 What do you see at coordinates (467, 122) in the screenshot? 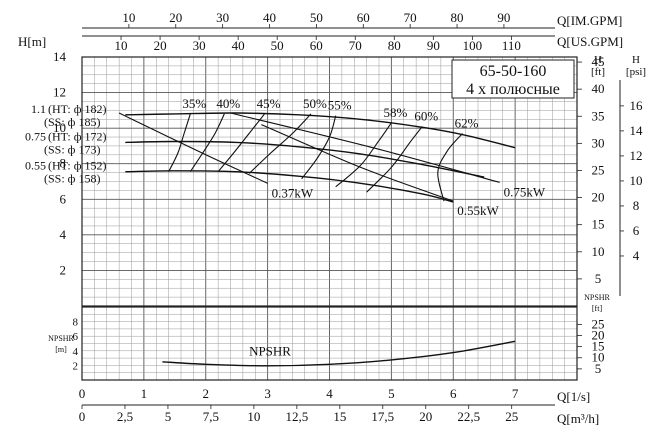
I see `efficiency-label: 62%` at bounding box center [467, 122].